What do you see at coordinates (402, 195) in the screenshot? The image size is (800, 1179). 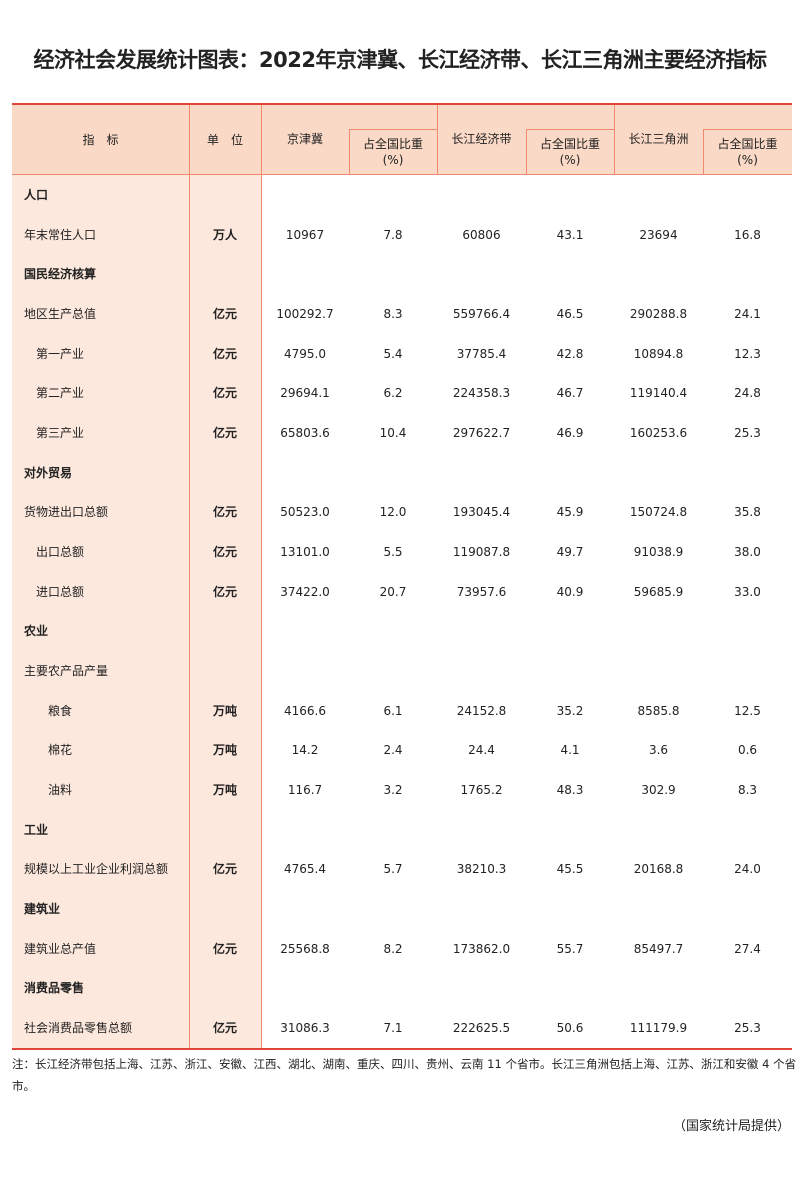 I see `category-row: 人口` at bounding box center [402, 195].